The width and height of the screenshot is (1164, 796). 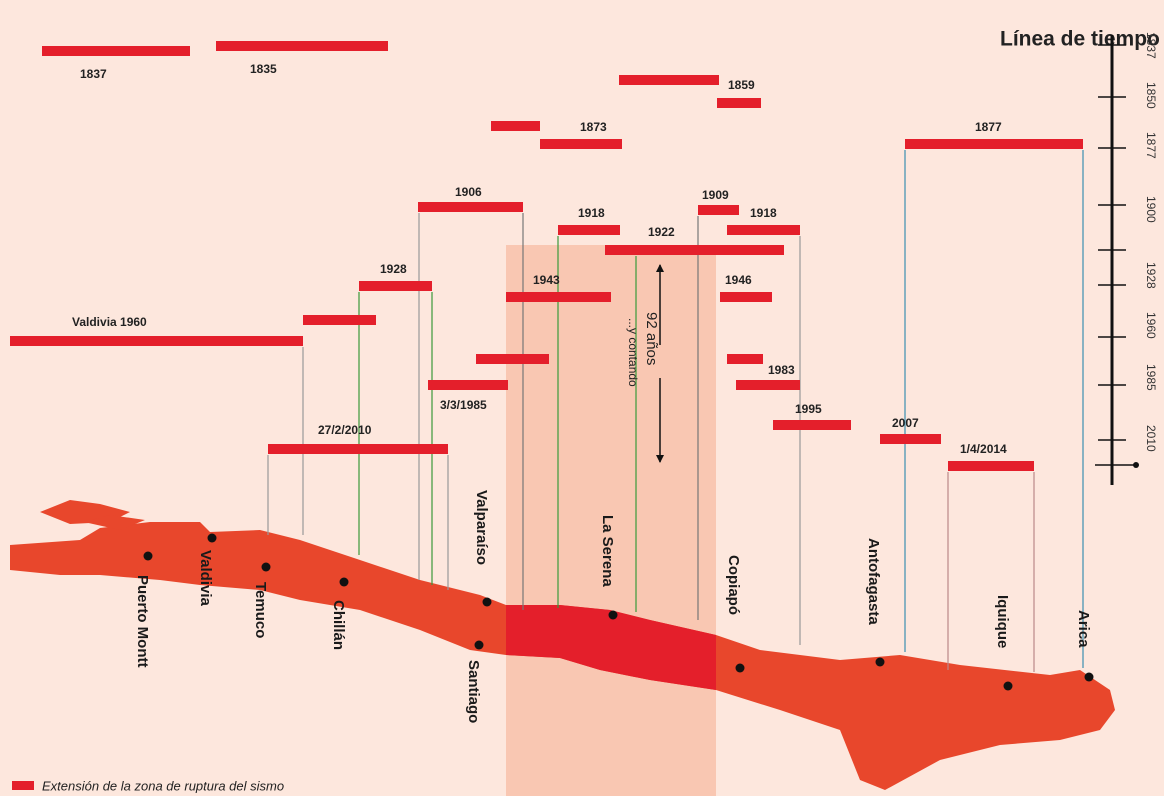 I want to click on city-label: Puerto Montt, so click(x=142, y=621).